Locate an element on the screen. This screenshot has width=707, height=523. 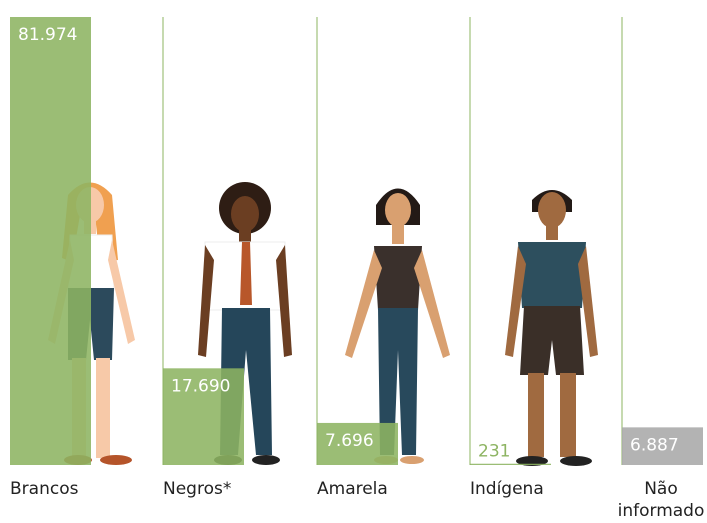
figure-amarela is located at coordinates (397, 326).